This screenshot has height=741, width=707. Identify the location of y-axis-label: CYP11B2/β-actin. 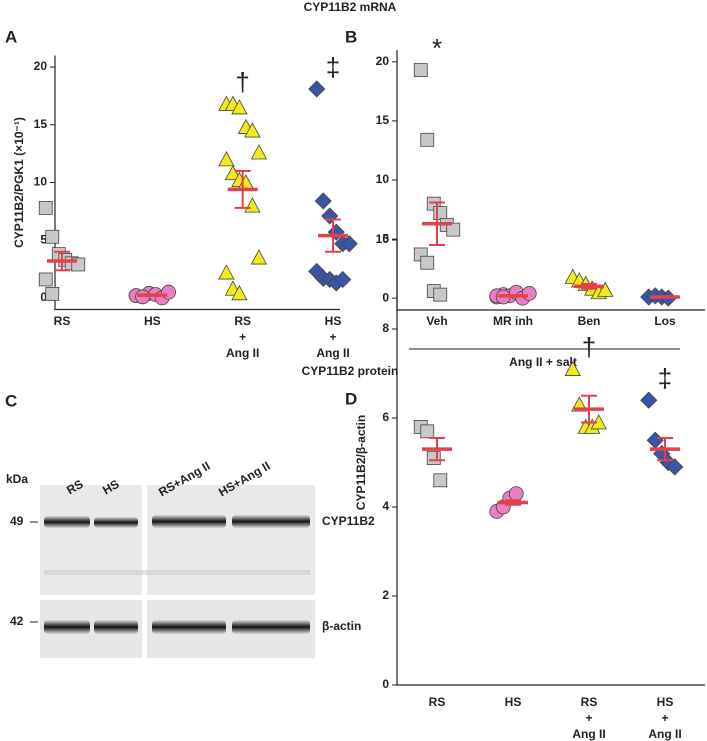
(361, 462).